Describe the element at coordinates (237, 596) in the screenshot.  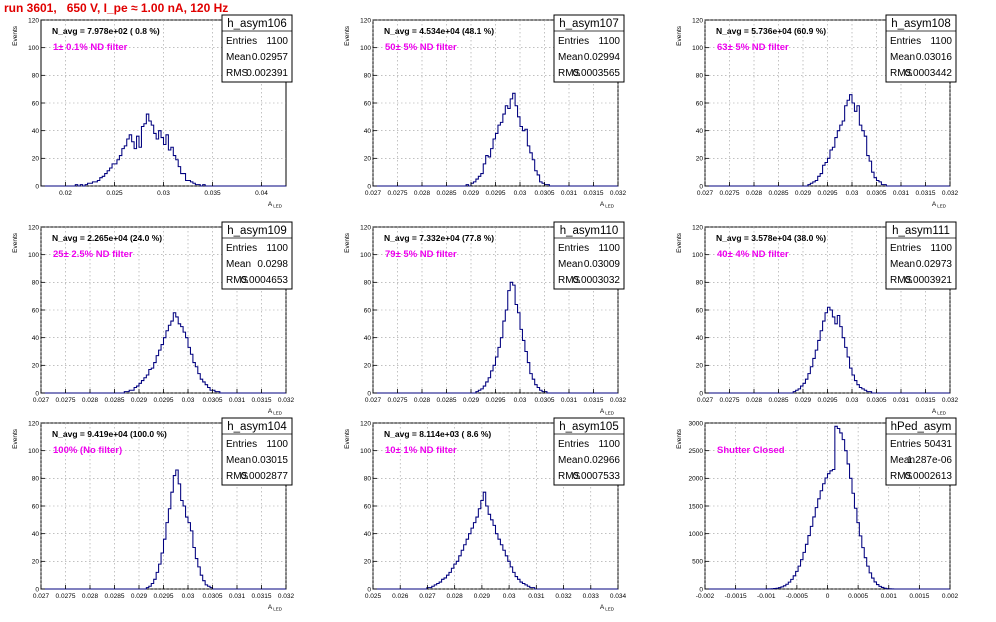
I see `x-tick-label: 0.031` at that location.